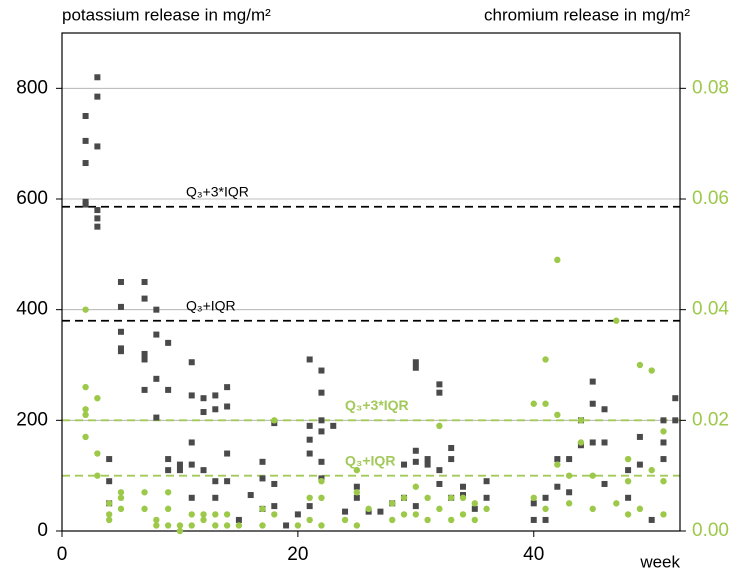 The width and height of the screenshot is (736, 573). Describe the element at coordinates (32, 198) in the screenshot. I see `y-tick-label: 600` at that location.